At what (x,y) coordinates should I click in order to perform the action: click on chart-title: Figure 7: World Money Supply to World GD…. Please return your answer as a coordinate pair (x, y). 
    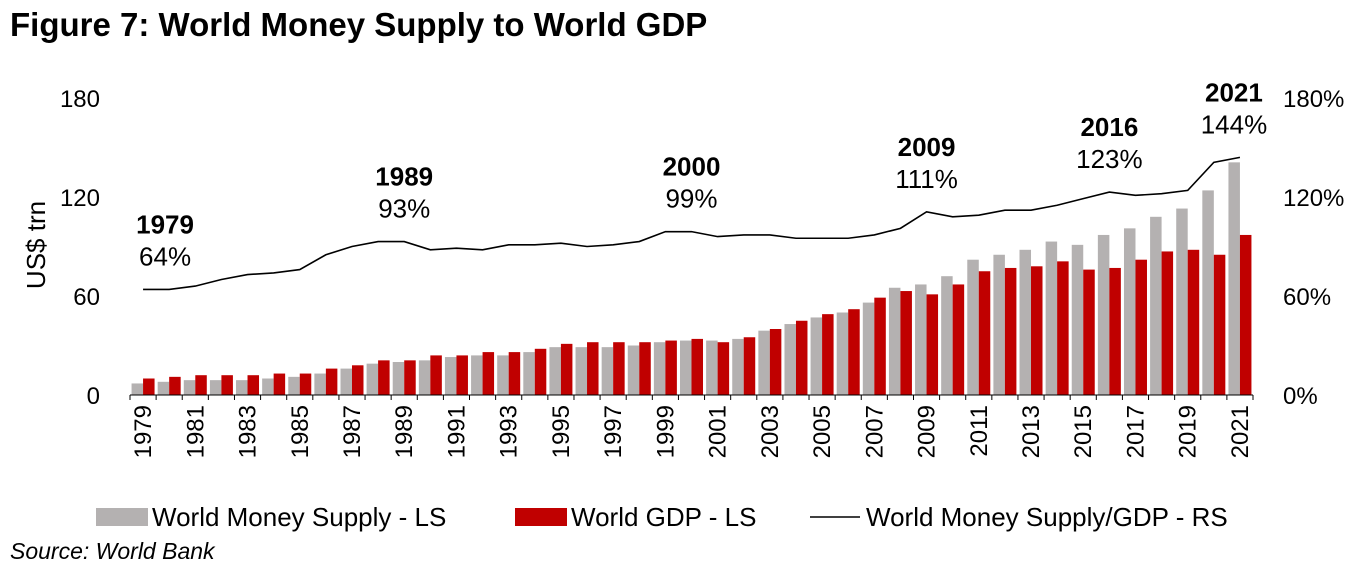
    Looking at the image, I should click on (359, 24).